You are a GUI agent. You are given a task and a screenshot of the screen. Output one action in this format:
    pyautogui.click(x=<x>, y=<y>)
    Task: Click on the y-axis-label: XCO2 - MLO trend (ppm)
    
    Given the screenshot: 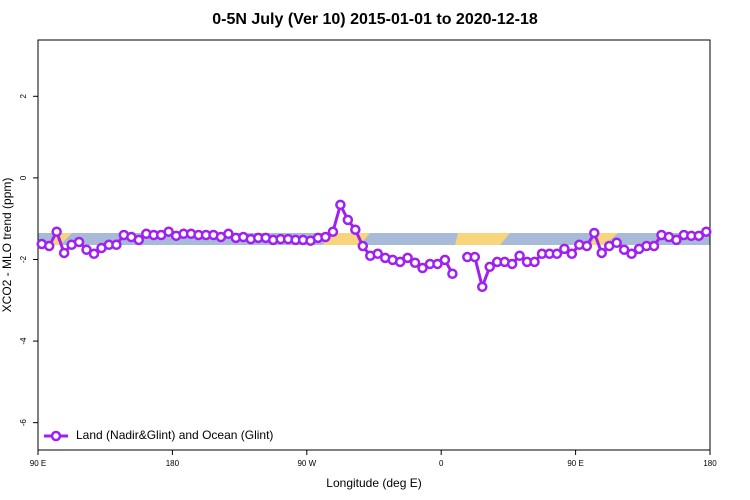 What is the action you would take?
    pyautogui.click(x=7, y=245)
    